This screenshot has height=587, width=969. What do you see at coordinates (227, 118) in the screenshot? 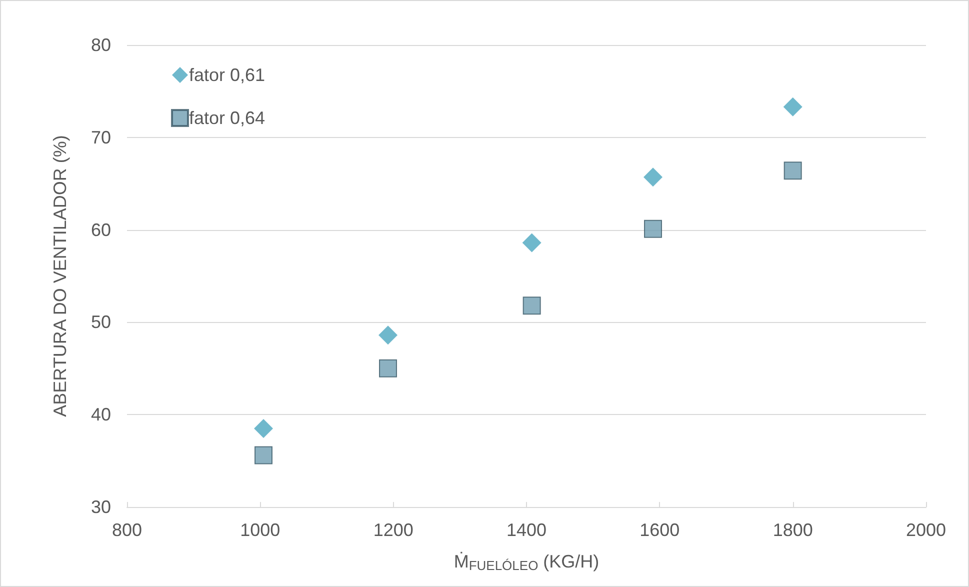
I see `legend-label: fator 0,64` at bounding box center [227, 118].